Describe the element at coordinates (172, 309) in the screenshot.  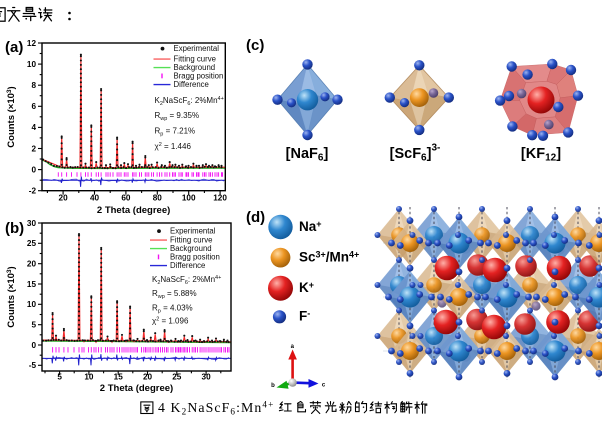
I see `svg-text: Rp = 4.03%` at that location.